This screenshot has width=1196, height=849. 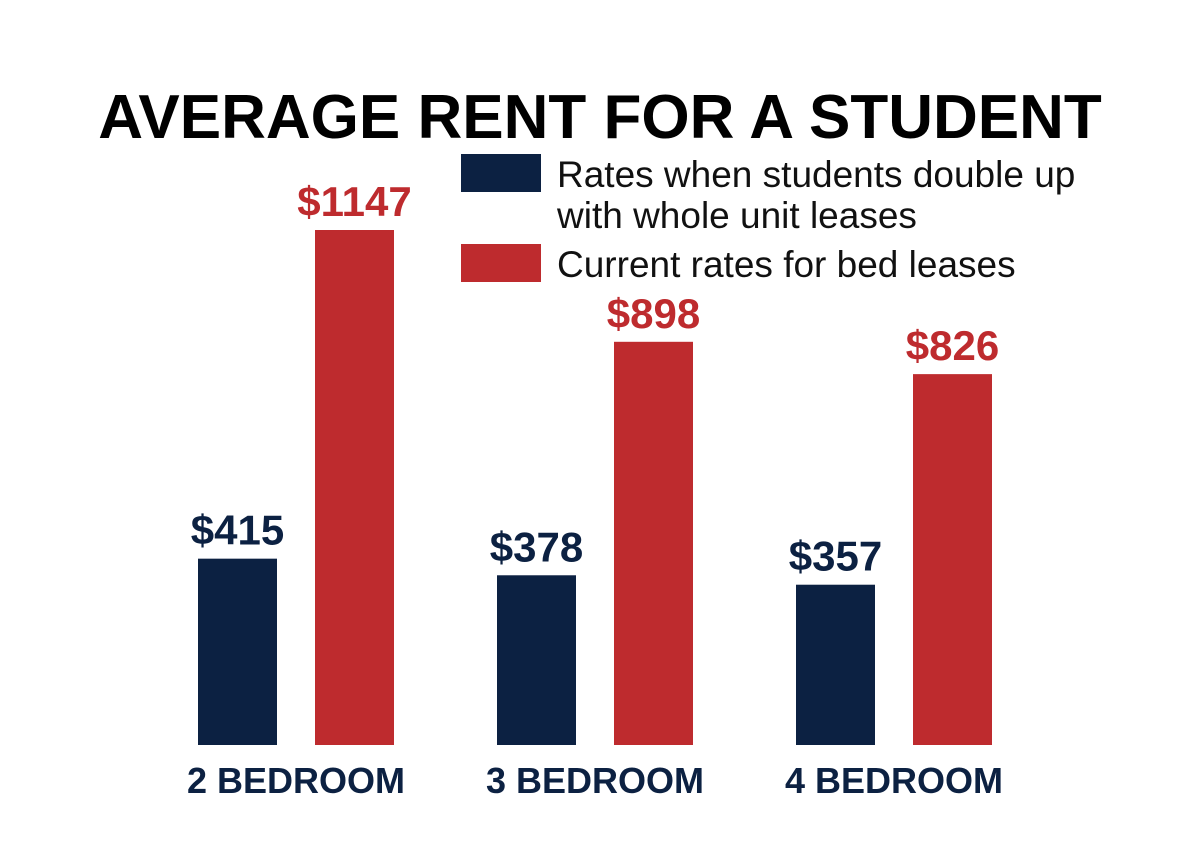 What do you see at coordinates (952, 345) in the screenshot?
I see `value-label-bed-lease-4-bedroom: $826` at bounding box center [952, 345].